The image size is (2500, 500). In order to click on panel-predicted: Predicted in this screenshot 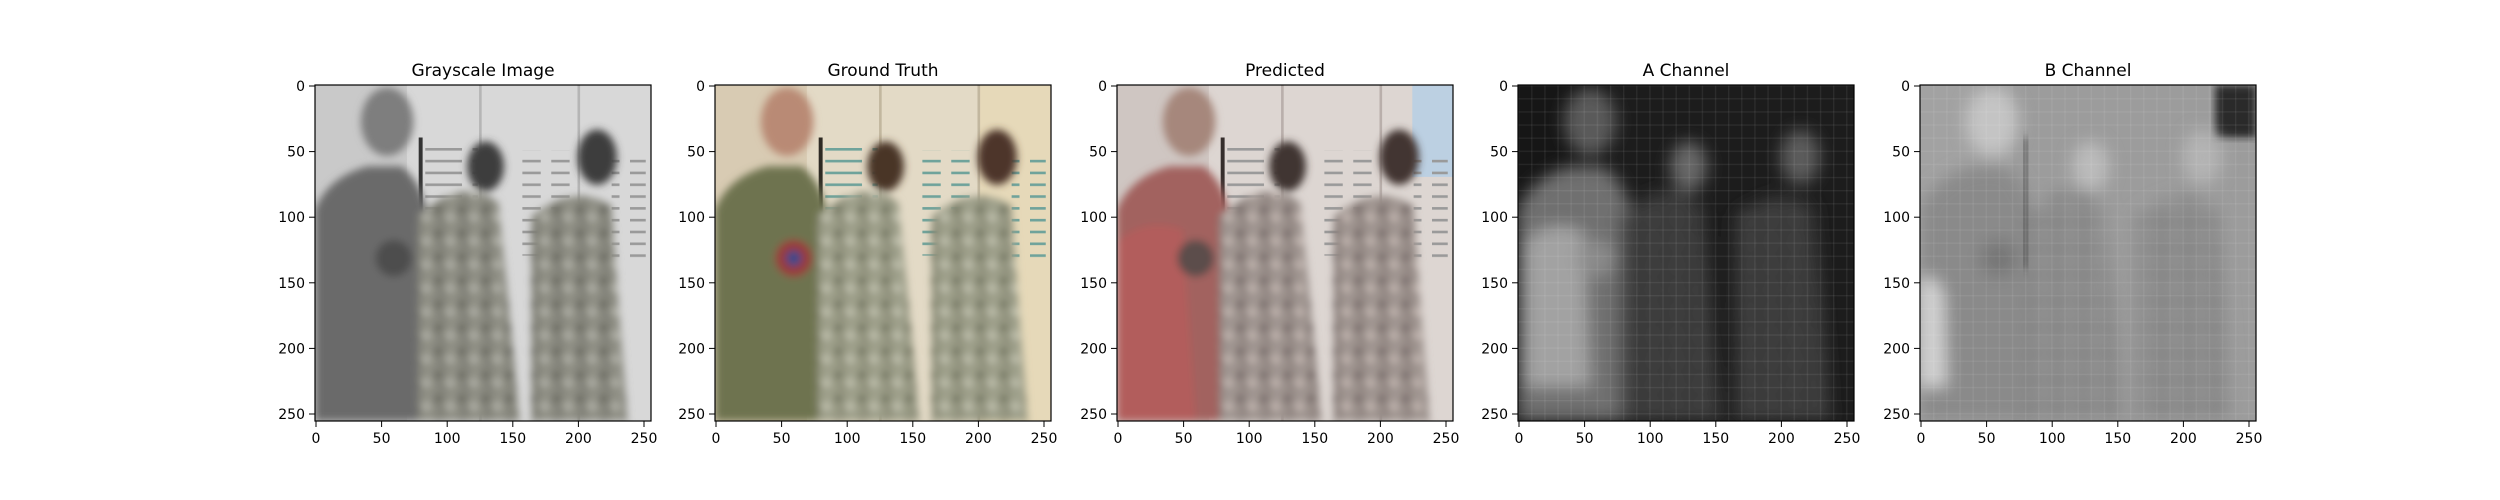, I will do `click(1269, 254)`.